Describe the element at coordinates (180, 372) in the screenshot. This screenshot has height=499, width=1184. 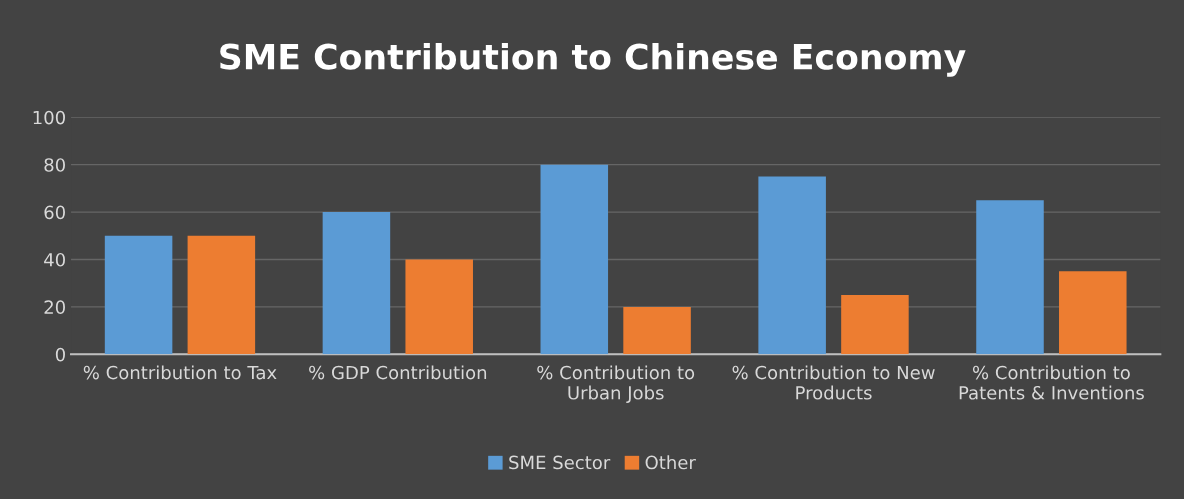
I see `x-tick-label: % Contribution to Tax` at that location.